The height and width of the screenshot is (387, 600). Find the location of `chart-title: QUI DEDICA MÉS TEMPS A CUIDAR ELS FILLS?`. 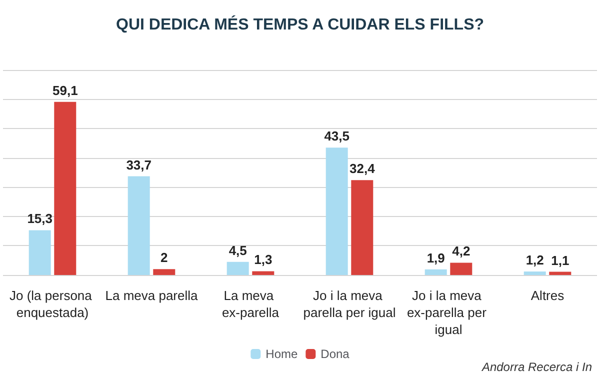

chart-title: QUI DEDICA MÉS TEMPS A CUIDAR ELS FILLS? is located at coordinates (300, 24).